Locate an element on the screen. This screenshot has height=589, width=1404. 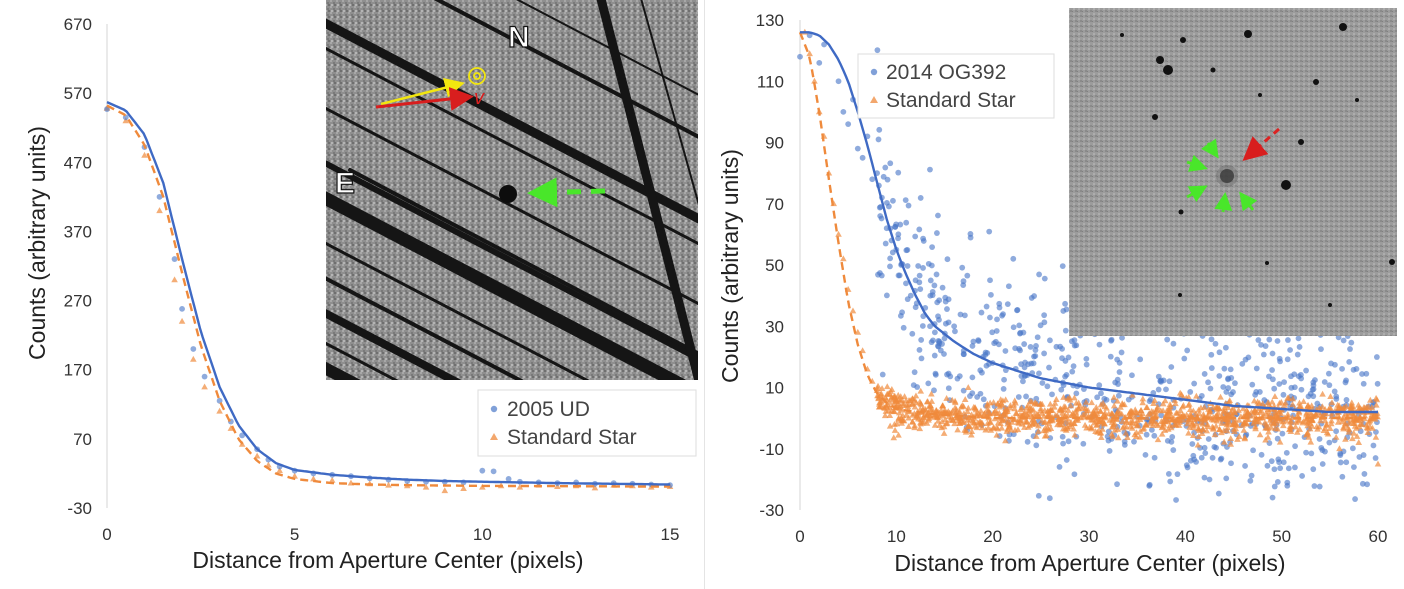
left-x-tick-label: 5 is located at coordinates (294, 534).